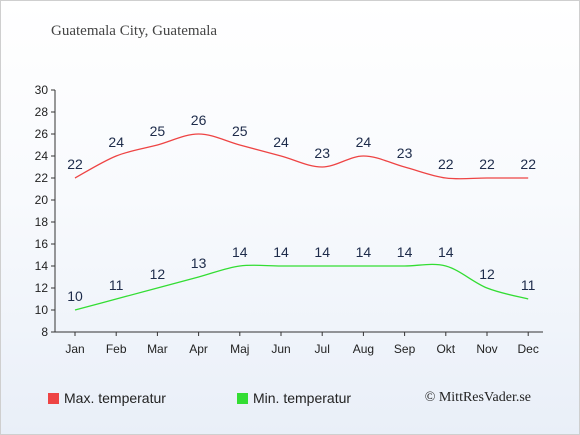  What do you see at coordinates (199, 120) in the screenshot?
I see `max-data-label: 26` at bounding box center [199, 120].